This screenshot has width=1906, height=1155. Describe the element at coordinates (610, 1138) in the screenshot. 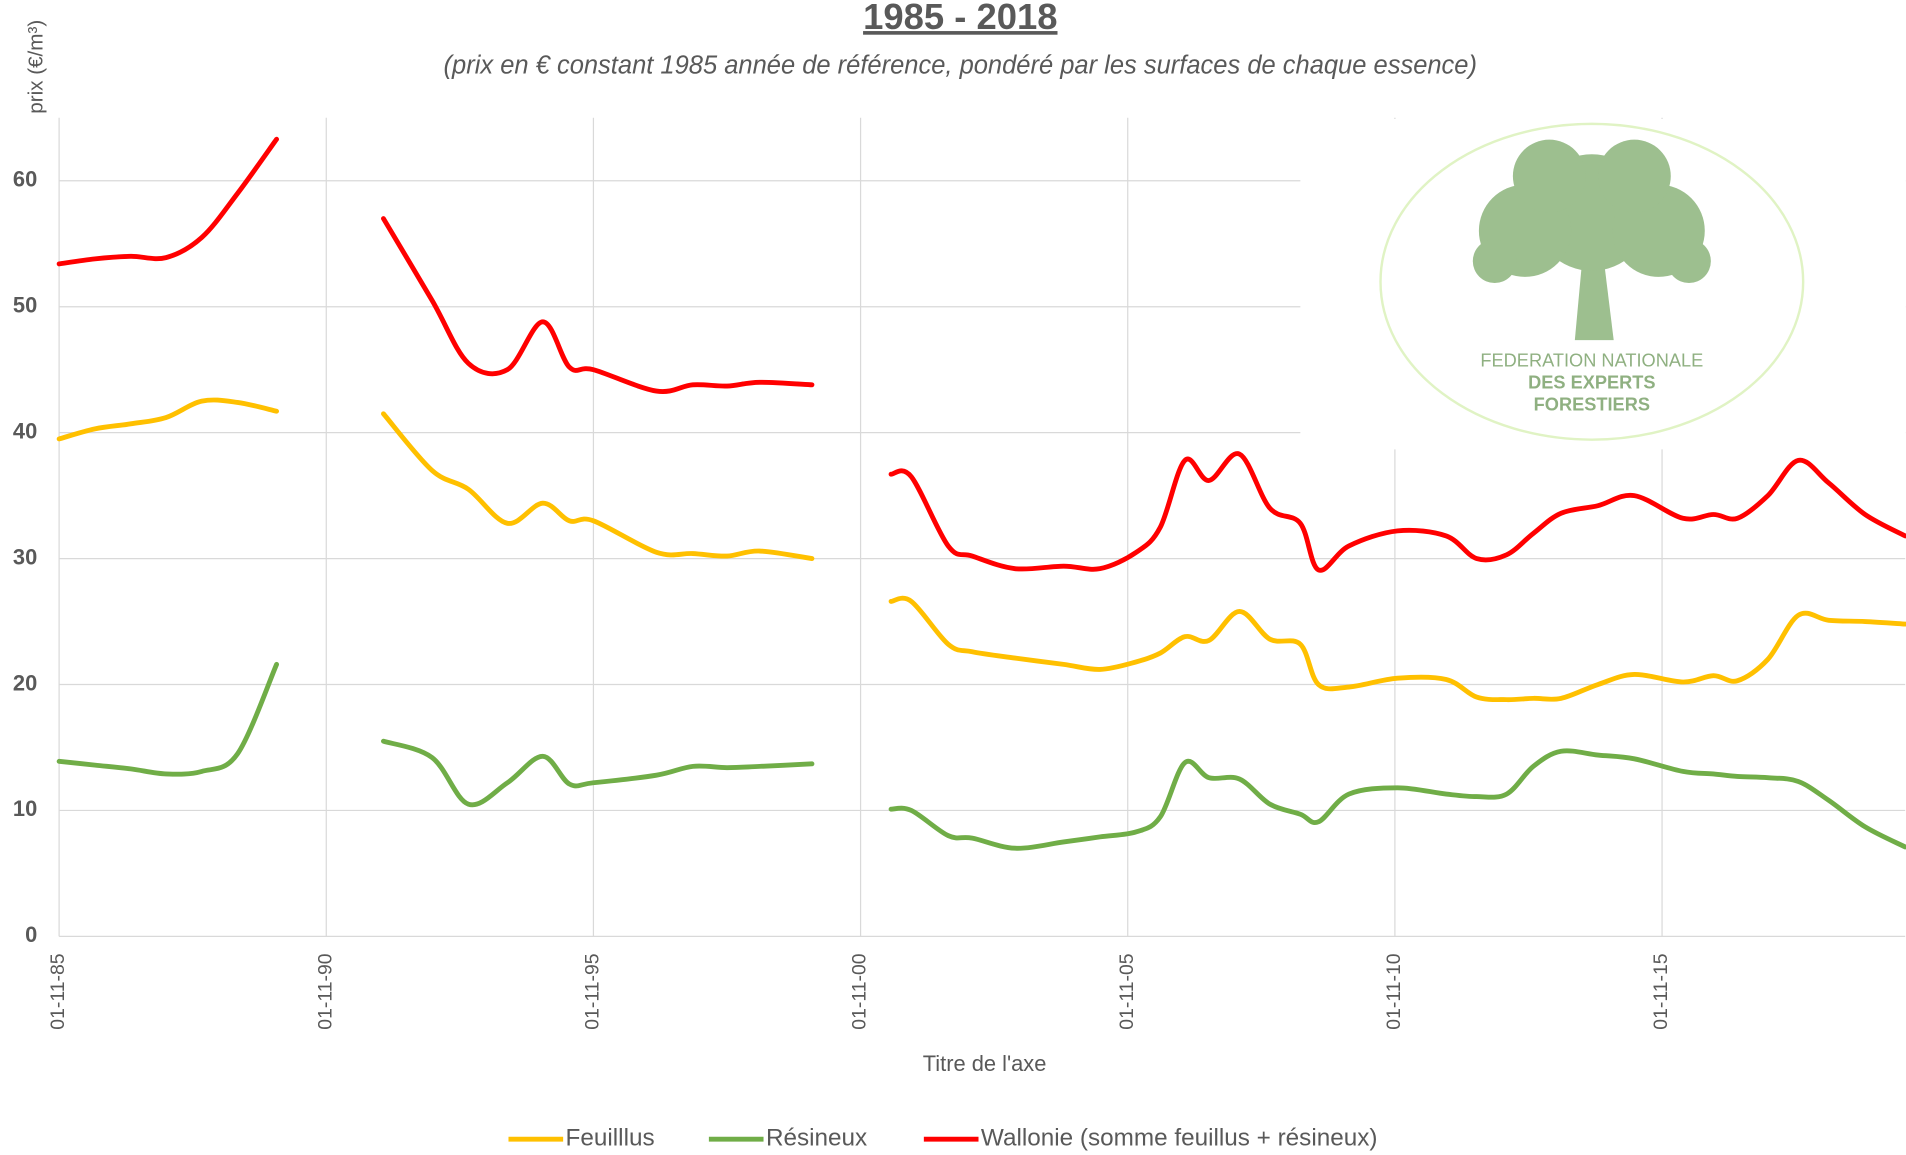

I see `legend-label: Feuilllus` at that location.